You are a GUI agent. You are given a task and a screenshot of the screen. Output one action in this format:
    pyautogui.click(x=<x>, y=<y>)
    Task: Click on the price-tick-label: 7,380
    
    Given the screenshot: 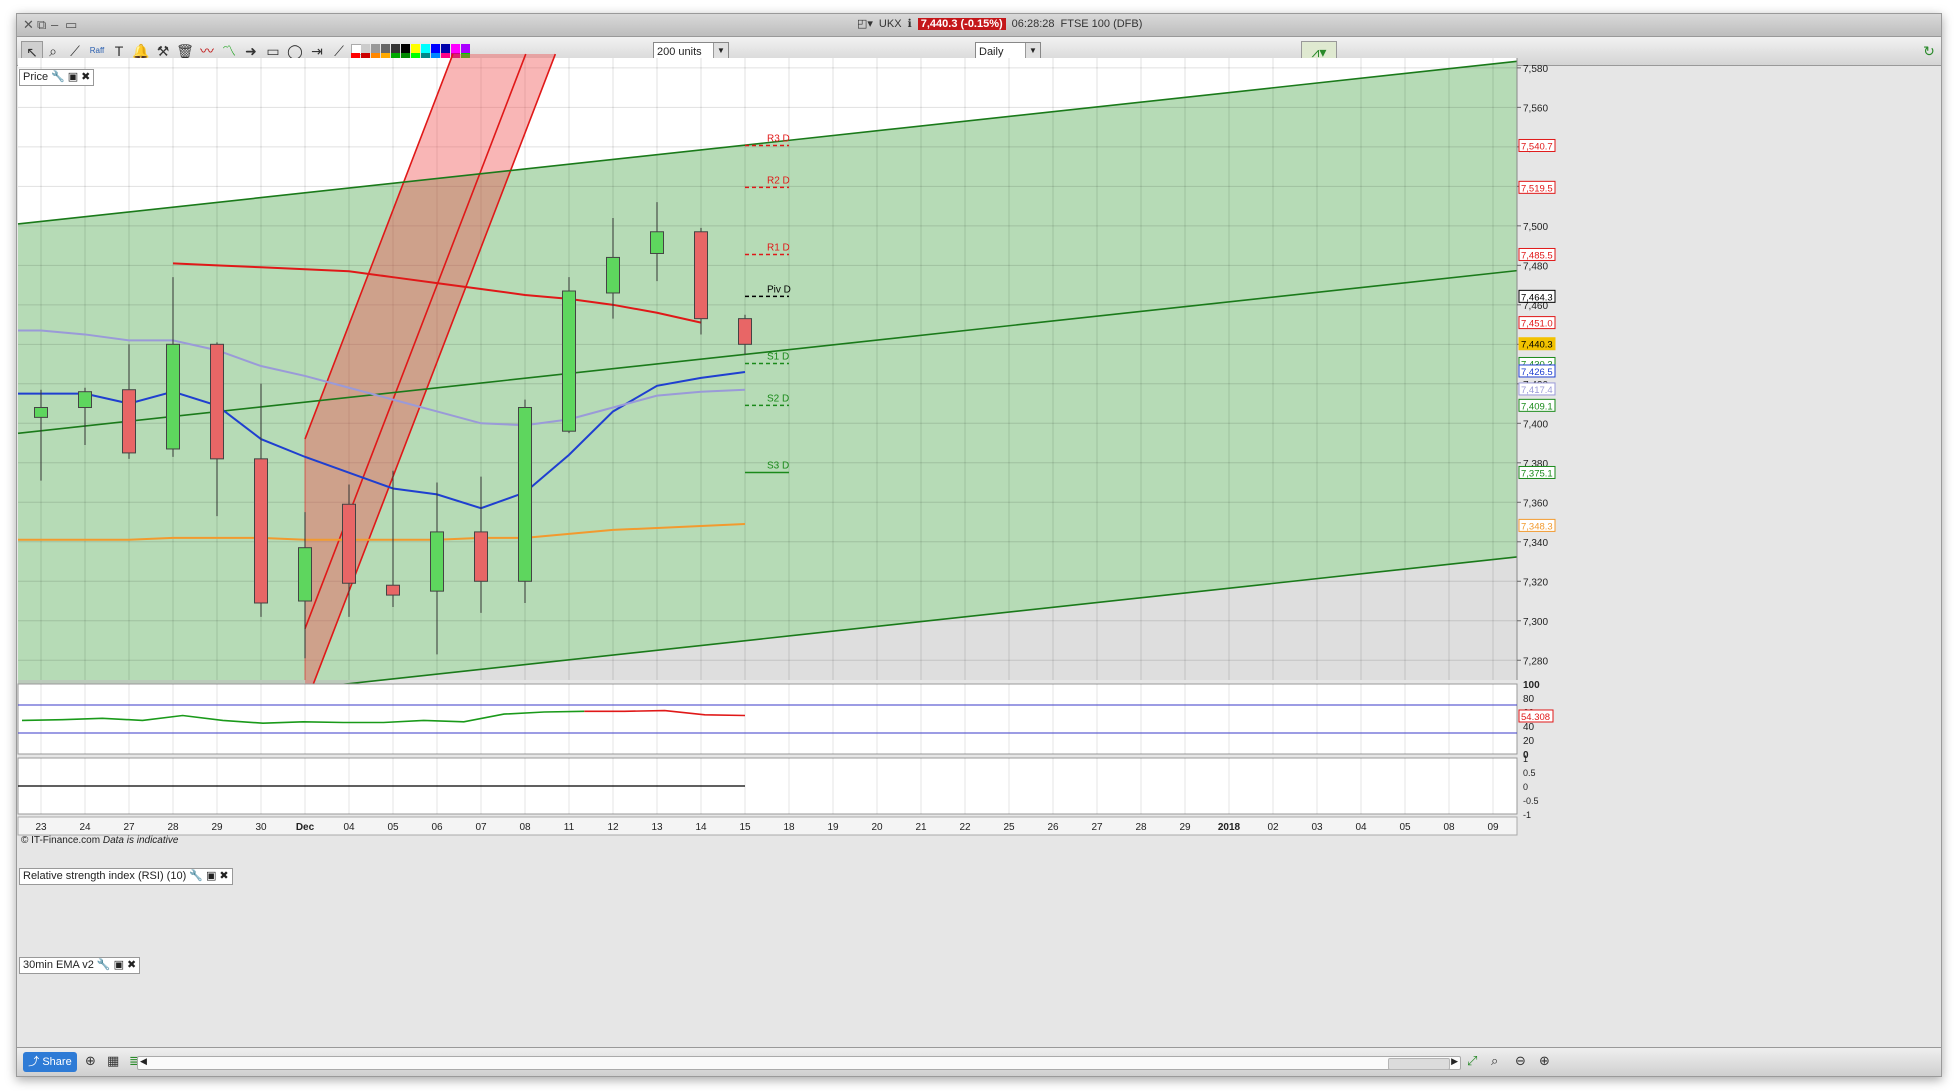 What is the action you would take?
    pyautogui.click(x=1535, y=464)
    